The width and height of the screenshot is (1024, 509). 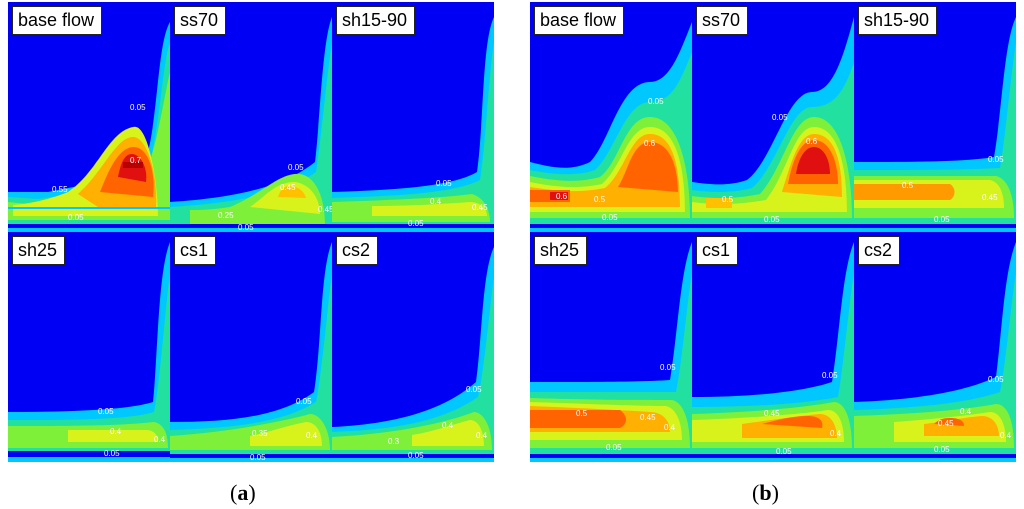 What do you see at coordinates (610, 159) in the screenshot?
I see `contour-labels: 0.05 0.6 0.6 0.5 0.05` at bounding box center [610, 159].